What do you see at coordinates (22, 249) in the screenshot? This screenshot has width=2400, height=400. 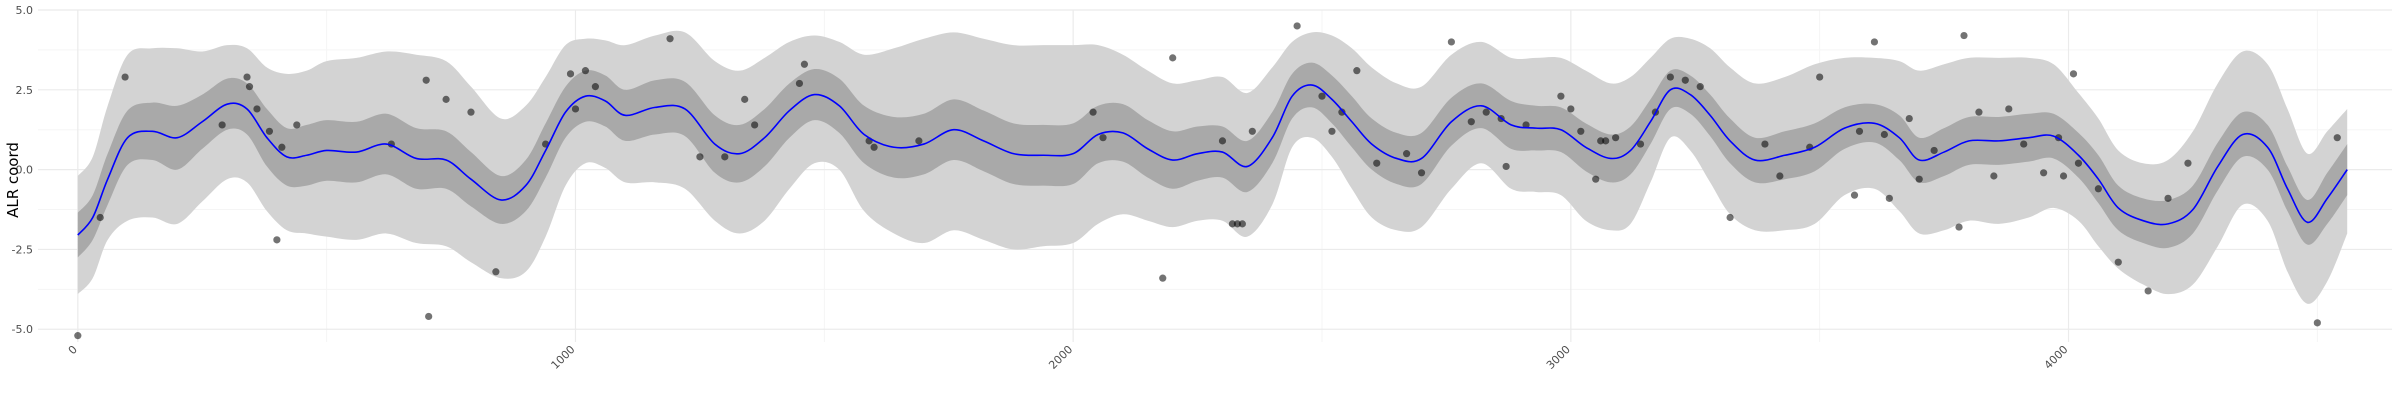 I see `y-tick-label: -2.5` at bounding box center [22, 249].